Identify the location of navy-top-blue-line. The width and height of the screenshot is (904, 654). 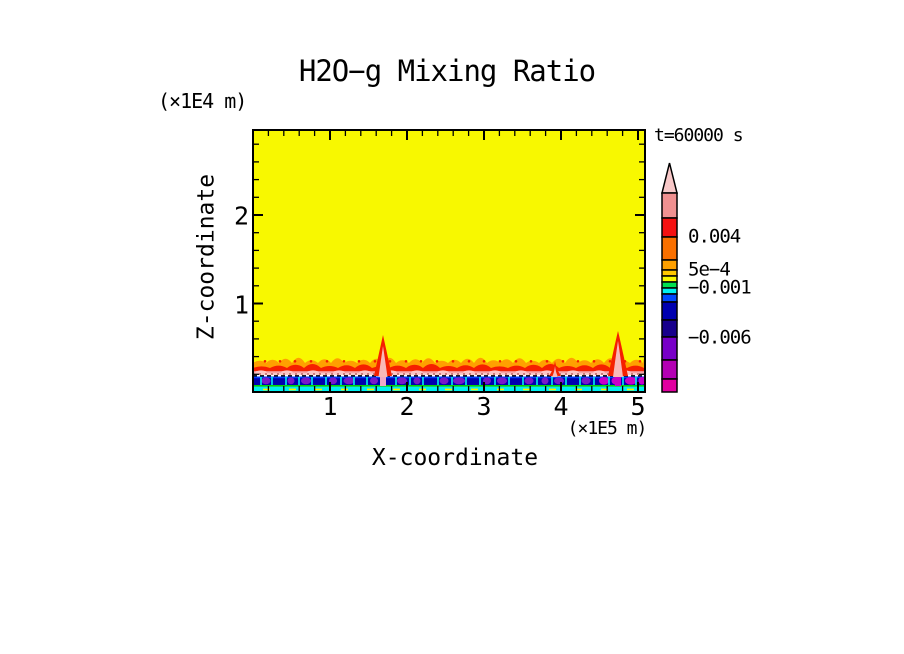
(449, 377).